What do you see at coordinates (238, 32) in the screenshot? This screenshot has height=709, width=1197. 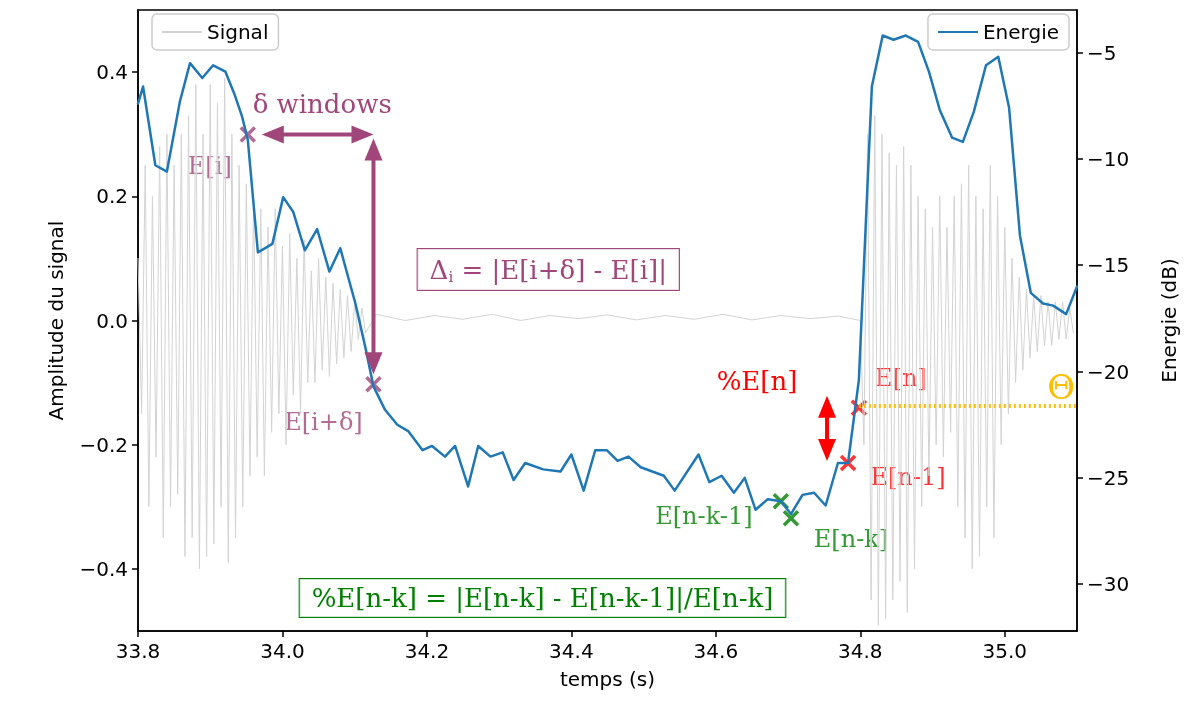 I see `legend-label: Signal` at bounding box center [238, 32].